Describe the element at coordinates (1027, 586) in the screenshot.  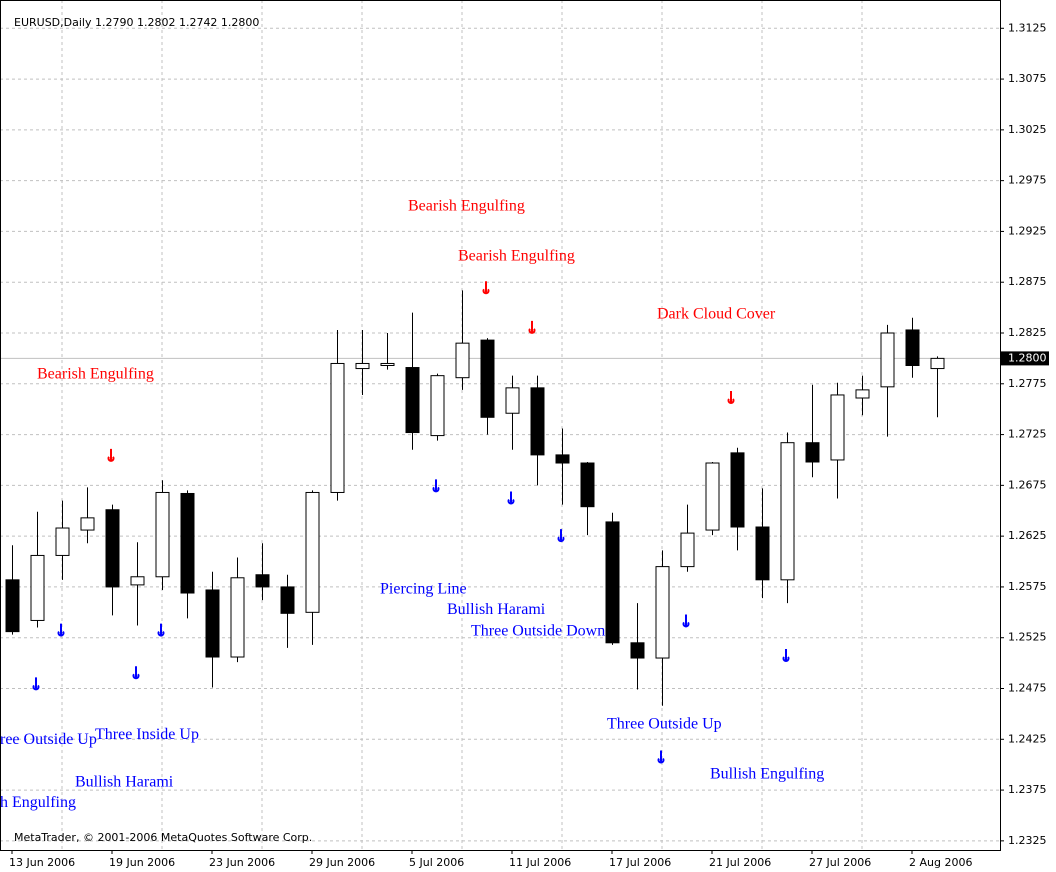
I see `y-tick-label: 1.2575` at that location.